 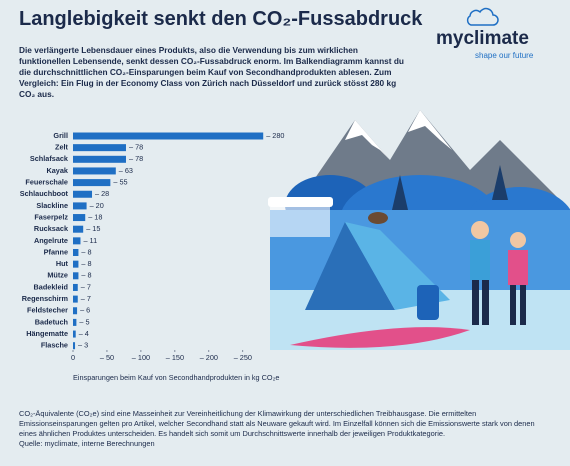 I want to click on slogan: shape our future, so click(x=504, y=55).